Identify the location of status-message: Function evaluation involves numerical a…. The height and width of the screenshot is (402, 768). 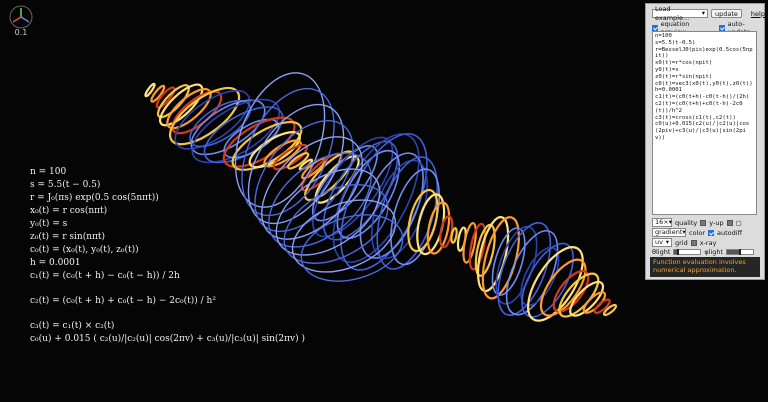
(705, 267).